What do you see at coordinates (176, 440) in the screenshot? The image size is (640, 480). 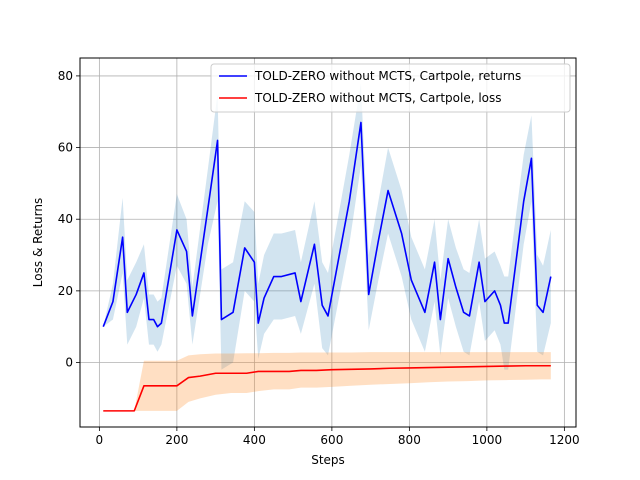 I see `x-tick-label: 200` at bounding box center [176, 440].